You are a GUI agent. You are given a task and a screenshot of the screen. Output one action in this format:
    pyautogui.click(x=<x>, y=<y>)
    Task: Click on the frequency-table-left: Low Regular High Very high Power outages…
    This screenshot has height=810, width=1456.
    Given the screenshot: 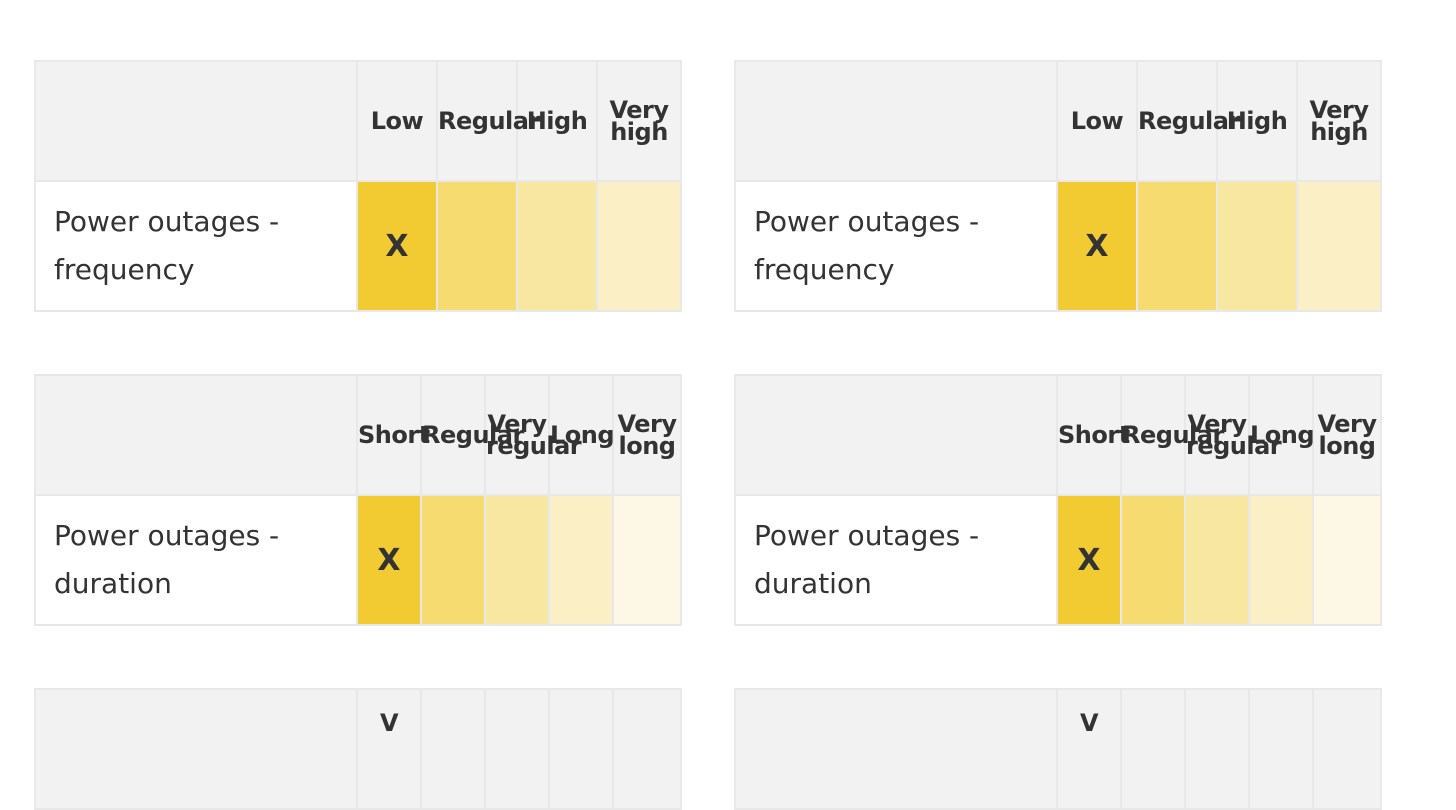 What is the action you would take?
    pyautogui.click(x=358, y=186)
    